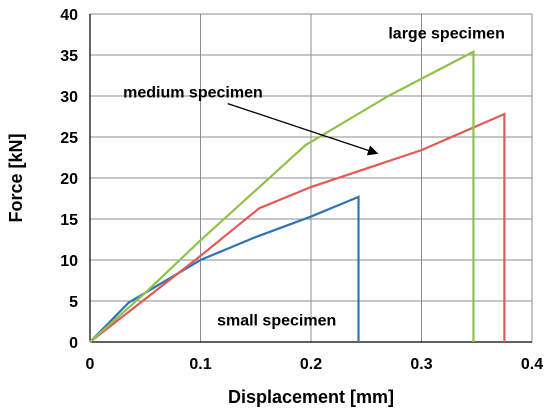 This screenshot has height=412, width=550. What do you see at coordinates (90, 364) in the screenshot?
I see `x-tick-label: 0` at bounding box center [90, 364].